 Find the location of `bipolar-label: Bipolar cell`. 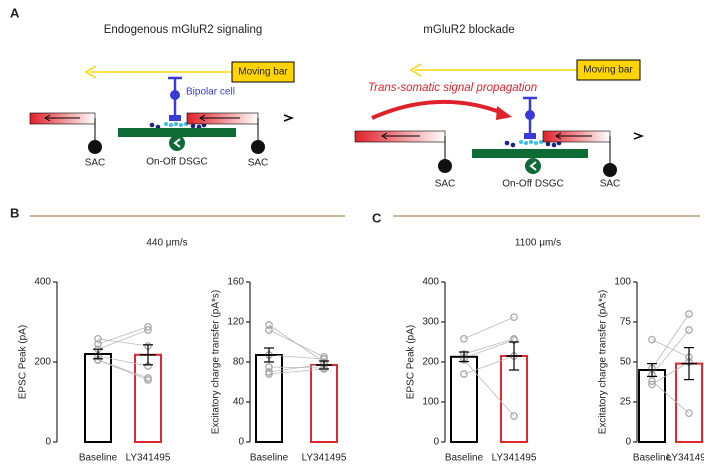

bipolar-label: Bipolar cell is located at coordinates (210, 92).